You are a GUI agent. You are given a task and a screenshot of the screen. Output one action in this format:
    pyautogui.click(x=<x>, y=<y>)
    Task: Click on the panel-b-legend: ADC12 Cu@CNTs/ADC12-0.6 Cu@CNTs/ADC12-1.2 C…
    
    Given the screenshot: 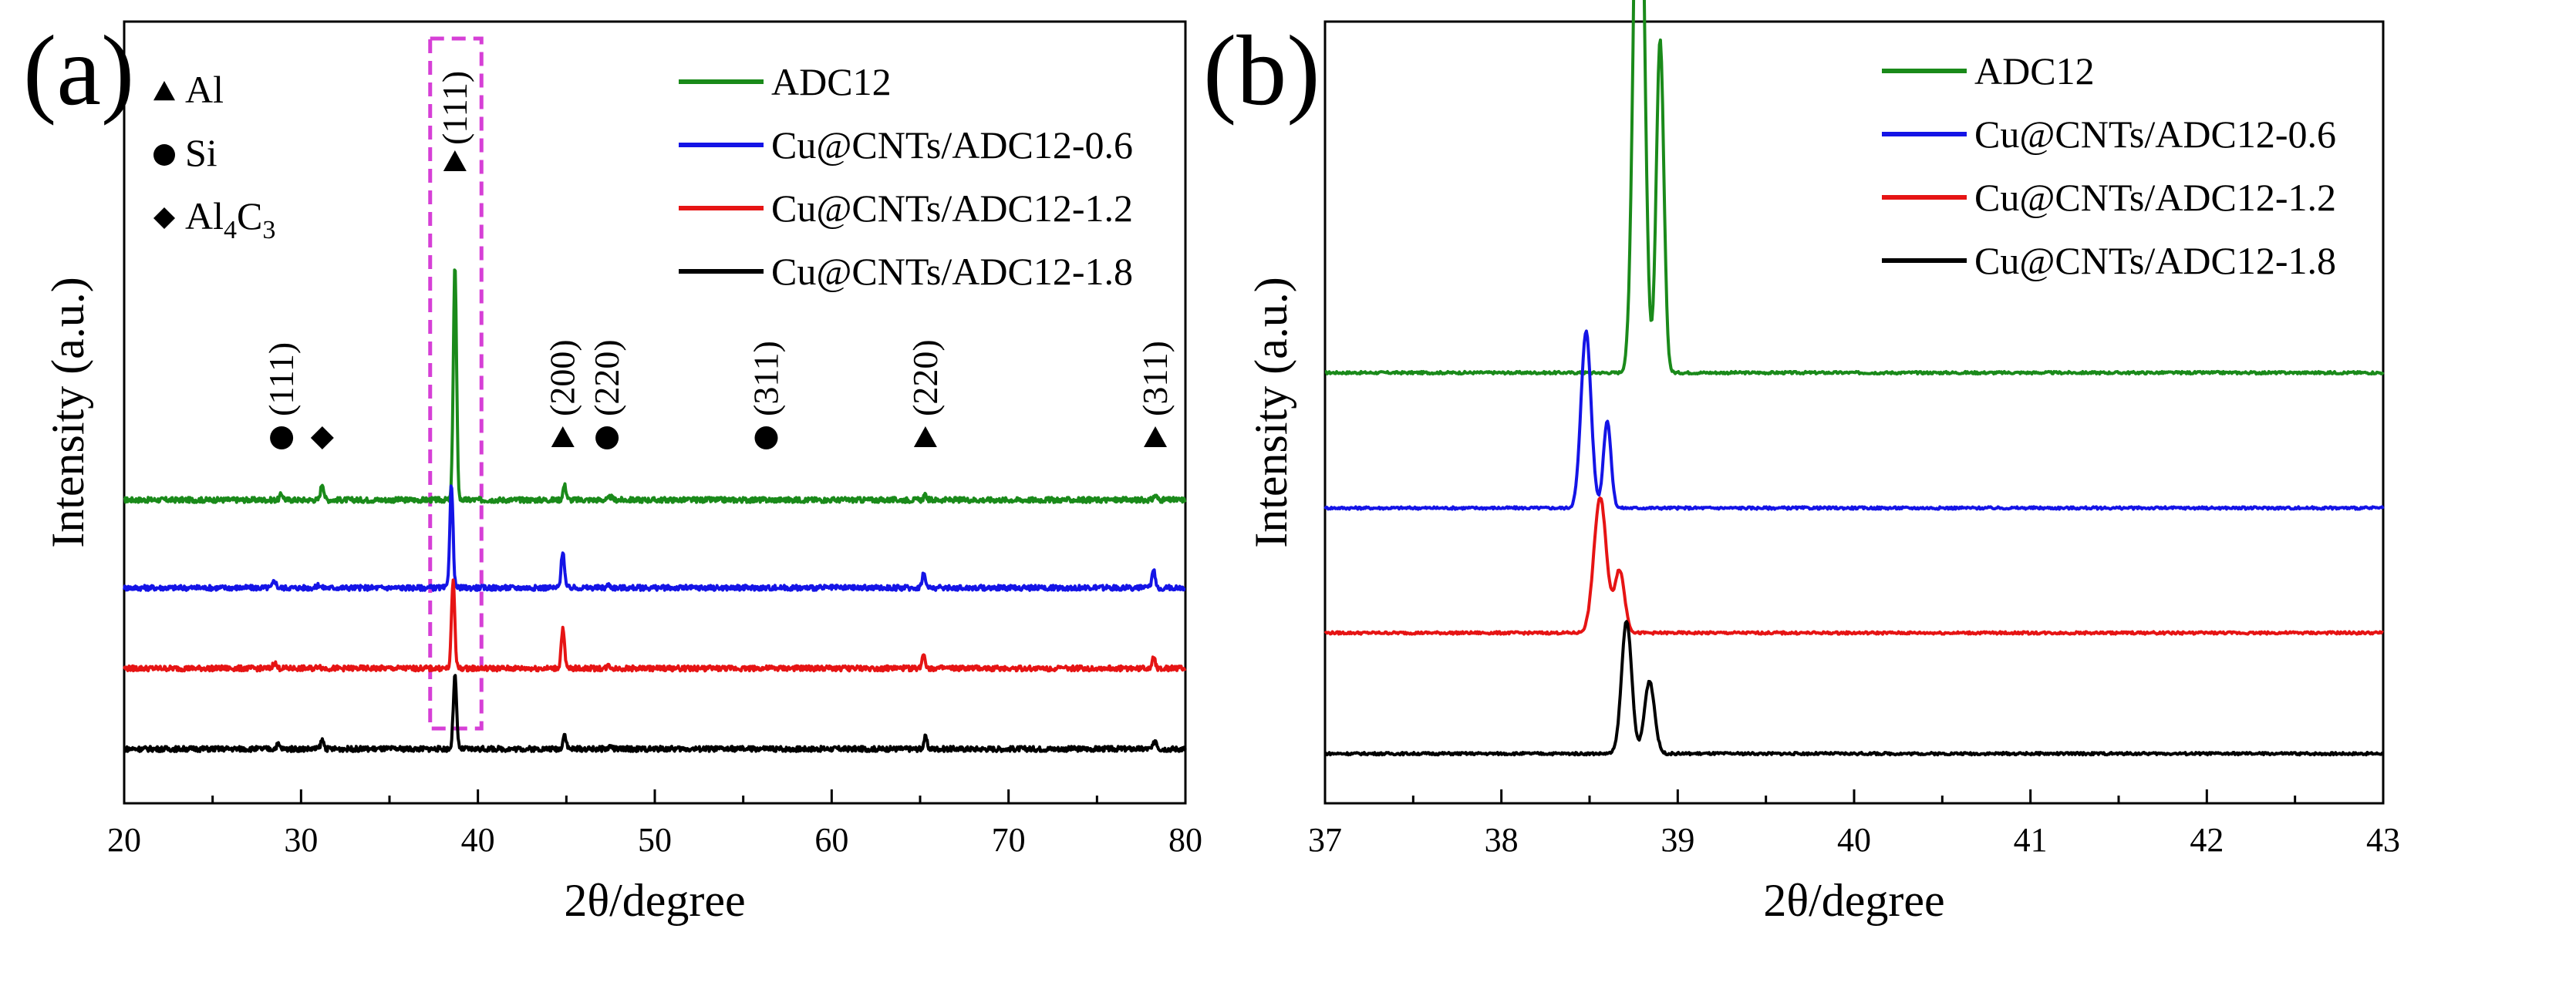 What is the action you would take?
    pyautogui.click(x=2109, y=165)
    